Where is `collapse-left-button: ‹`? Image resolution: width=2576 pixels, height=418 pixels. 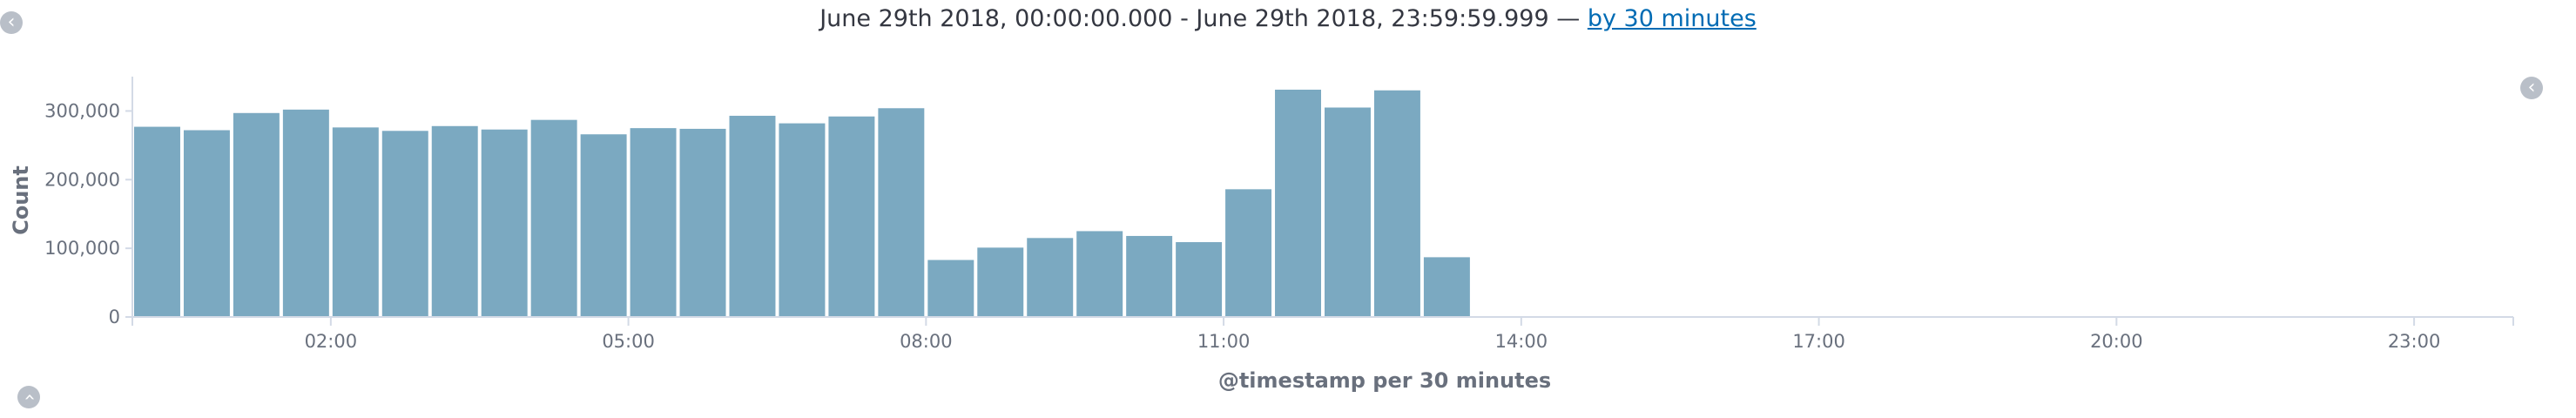 collapse-left-button: ‹ is located at coordinates (12, 22).